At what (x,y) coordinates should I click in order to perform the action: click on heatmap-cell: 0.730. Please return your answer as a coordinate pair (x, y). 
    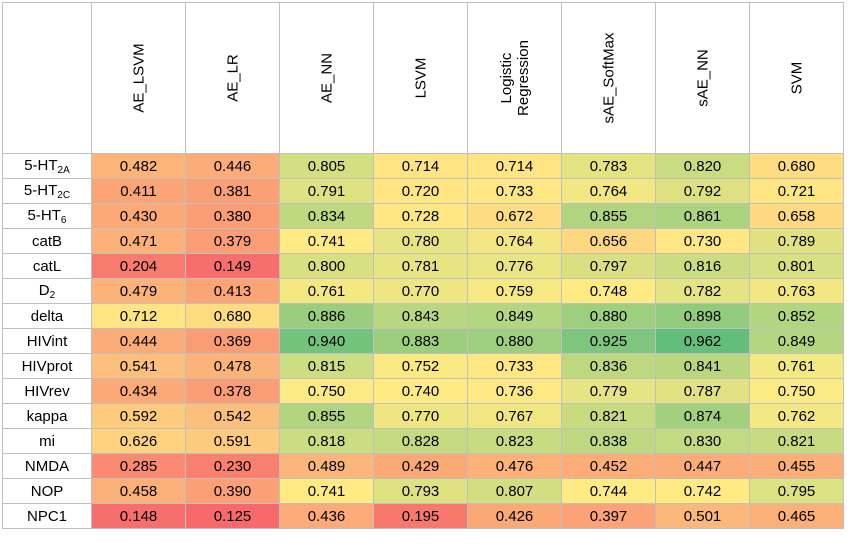
    Looking at the image, I should click on (702, 241).